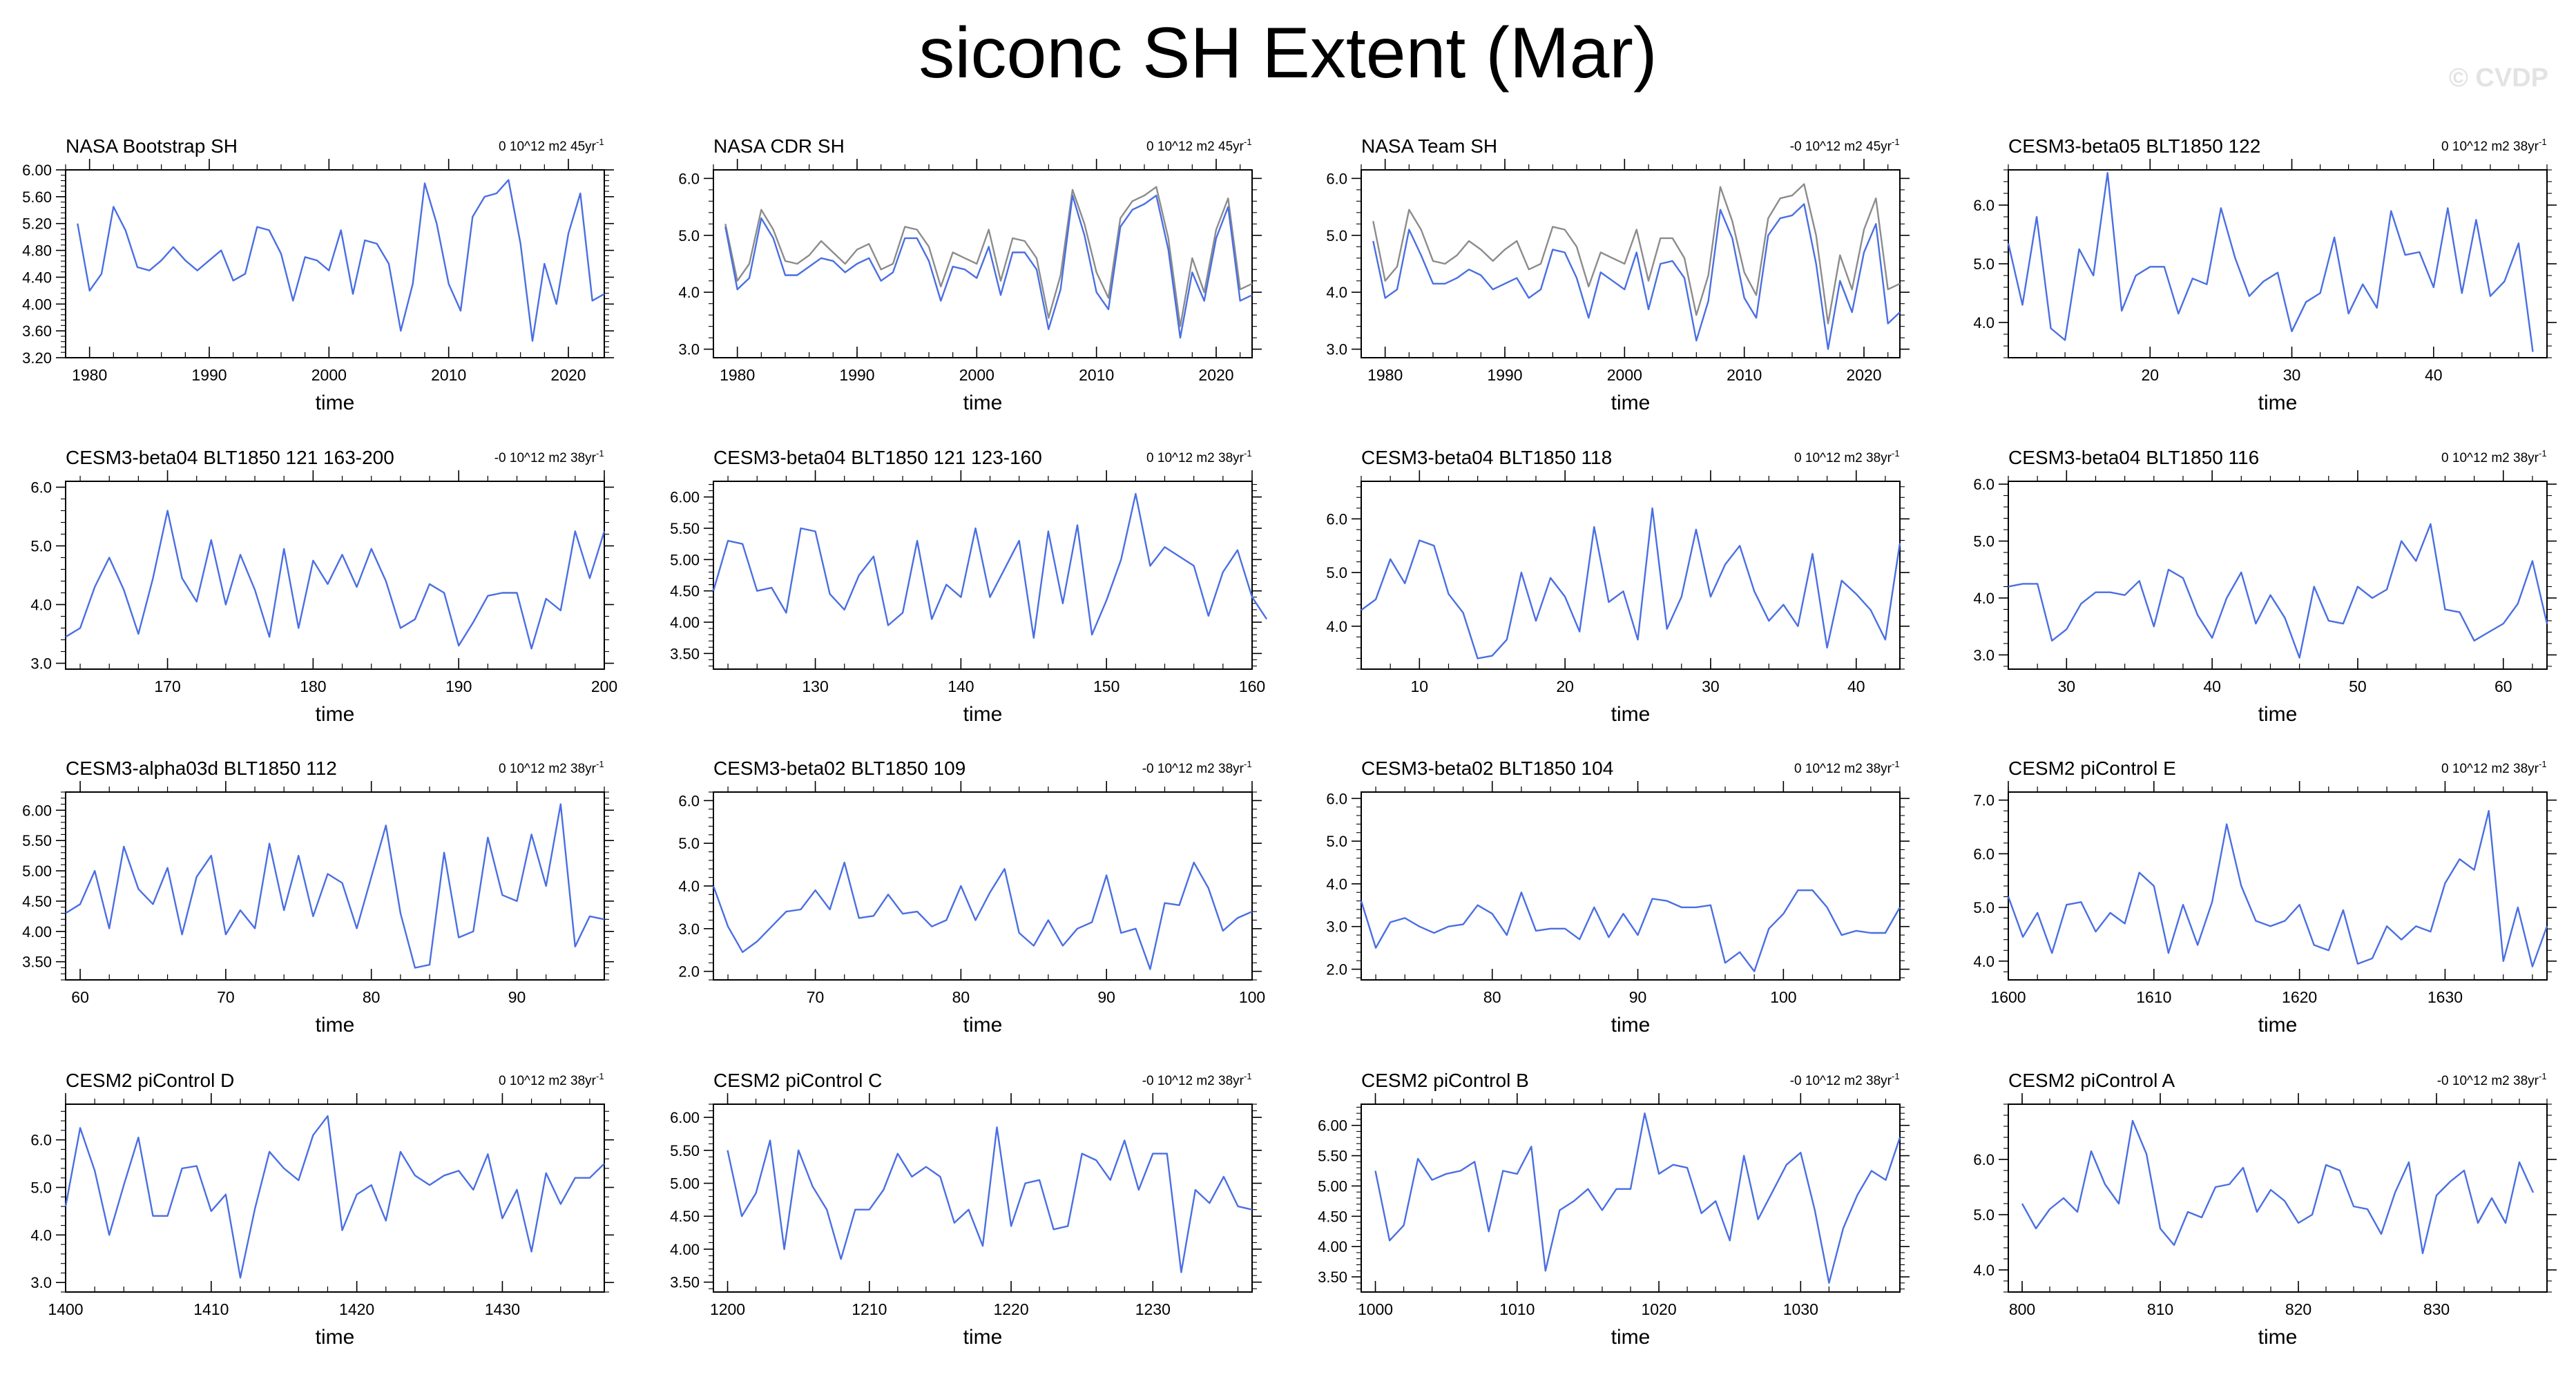 The width and height of the screenshot is (2576, 1388). What do you see at coordinates (988, 256) in the screenshot?
I see `obs-series-line` at bounding box center [988, 256].